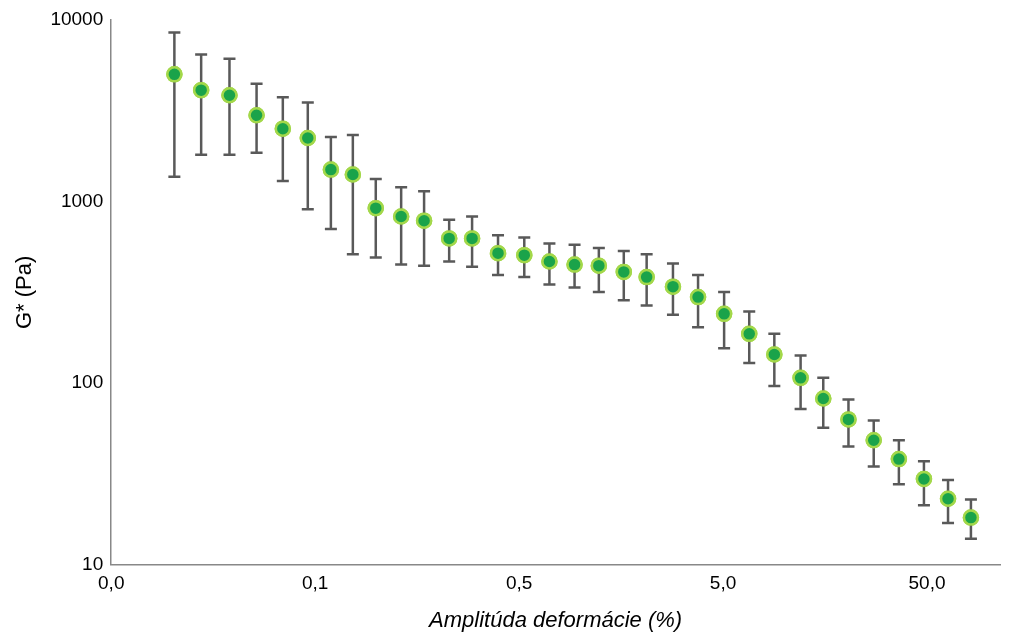 This screenshot has width=1018, height=644. Describe the element at coordinates (24, 292) in the screenshot. I see `y-axis-title: G* (Pa)` at that location.